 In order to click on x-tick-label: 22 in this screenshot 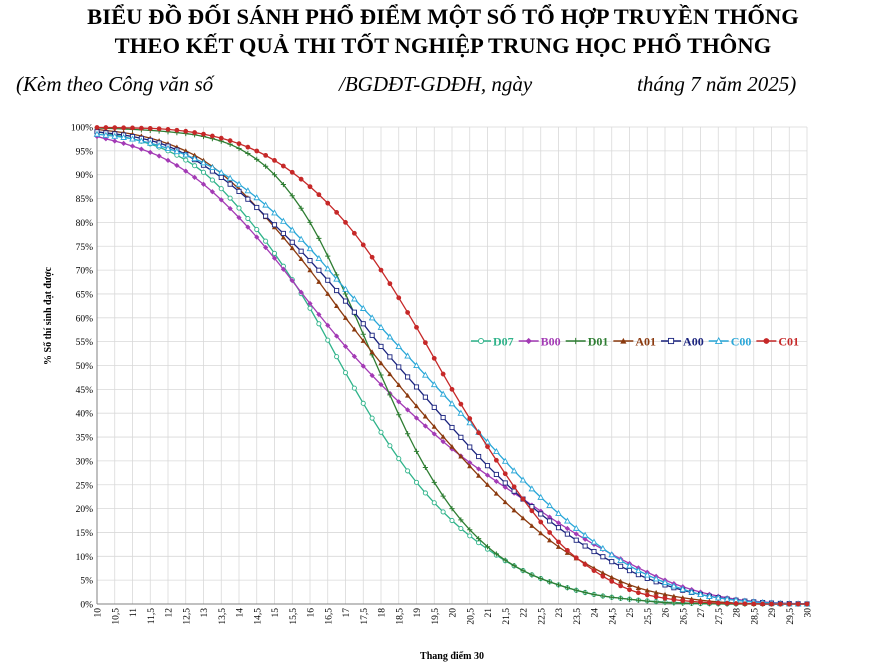, I will do `click(525, 613)`.